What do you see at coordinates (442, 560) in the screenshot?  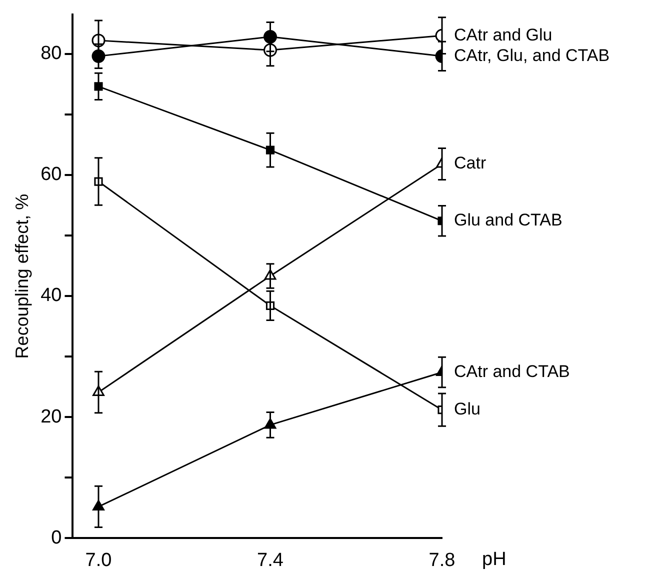 I see `x-tick-label: 7.8` at bounding box center [442, 560].